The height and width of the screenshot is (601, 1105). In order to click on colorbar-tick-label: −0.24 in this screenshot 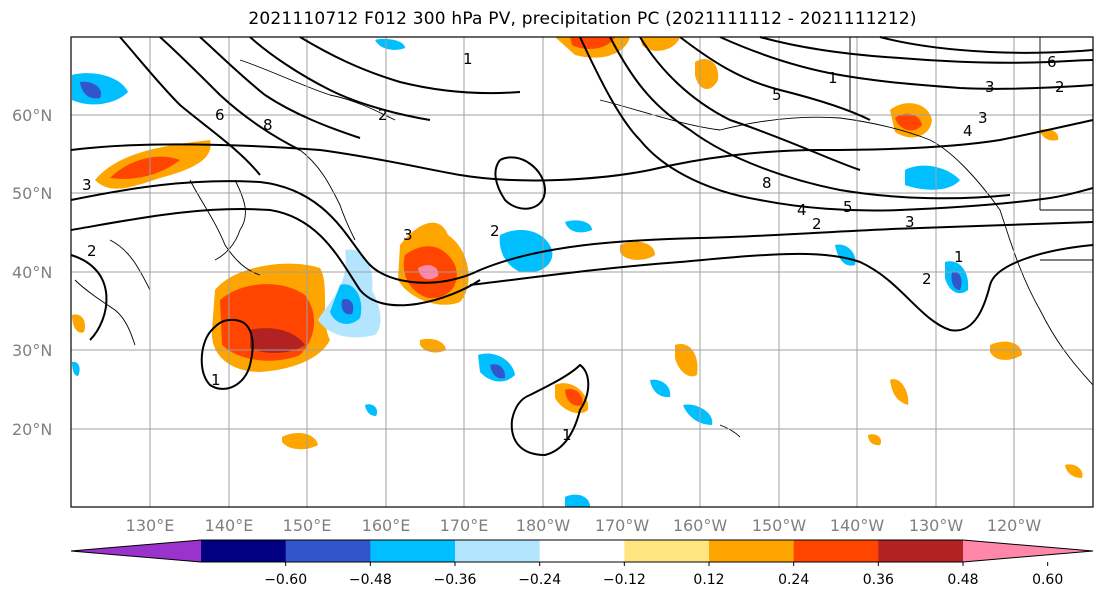, I will do `click(539, 580)`.